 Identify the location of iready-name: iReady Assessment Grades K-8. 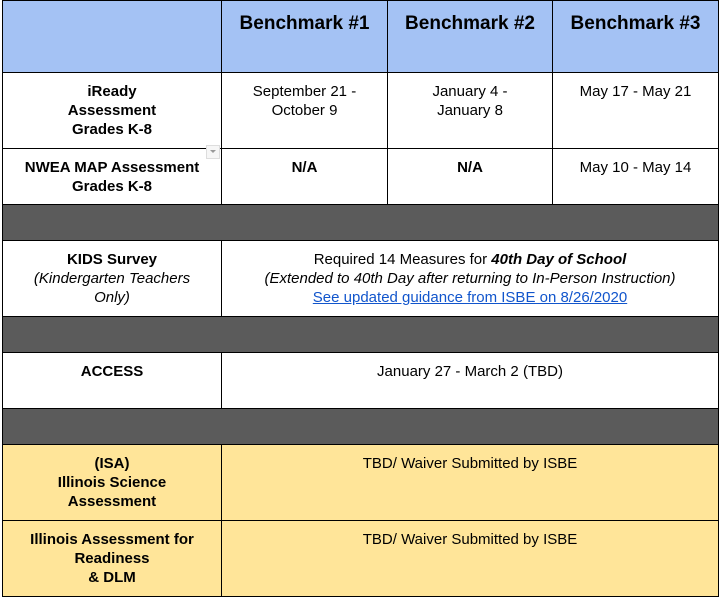
(112, 110).